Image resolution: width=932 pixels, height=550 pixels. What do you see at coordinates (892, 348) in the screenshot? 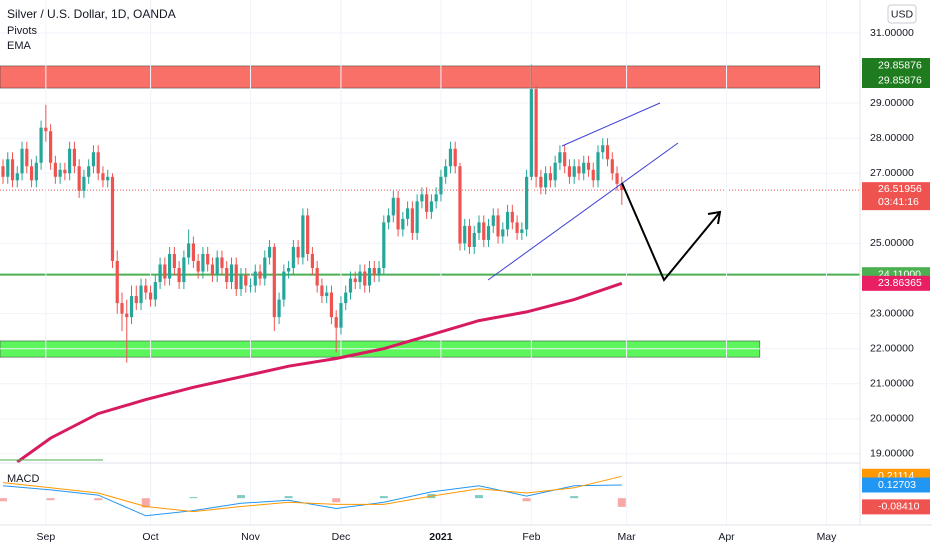
I see `y-tick-label: 22.00000` at bounding box center [892, 348].